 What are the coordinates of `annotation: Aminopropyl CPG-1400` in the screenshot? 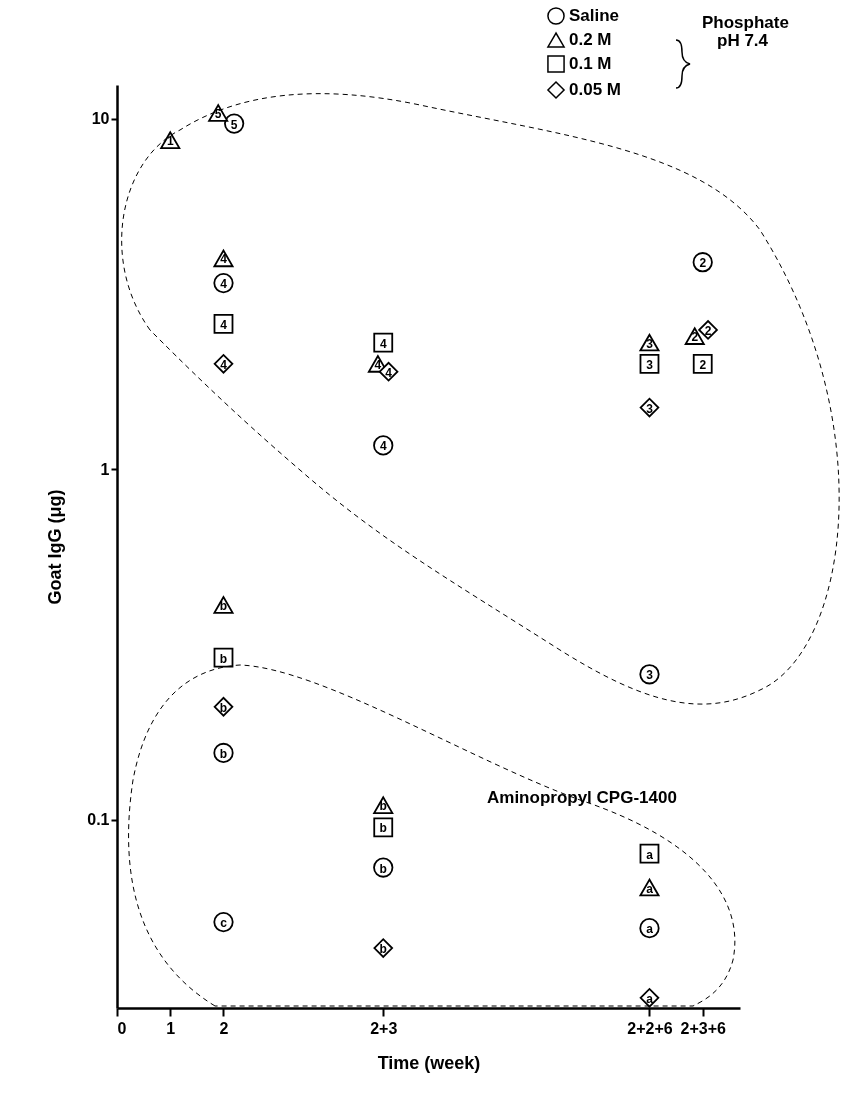 It's located at (582, 797).